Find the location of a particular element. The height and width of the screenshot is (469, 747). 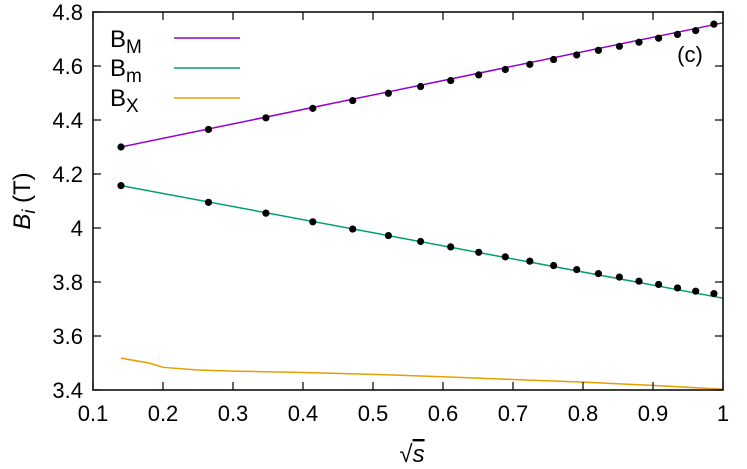

legend-entry-bm-minor: Bm is located at coordinates (175, 71).